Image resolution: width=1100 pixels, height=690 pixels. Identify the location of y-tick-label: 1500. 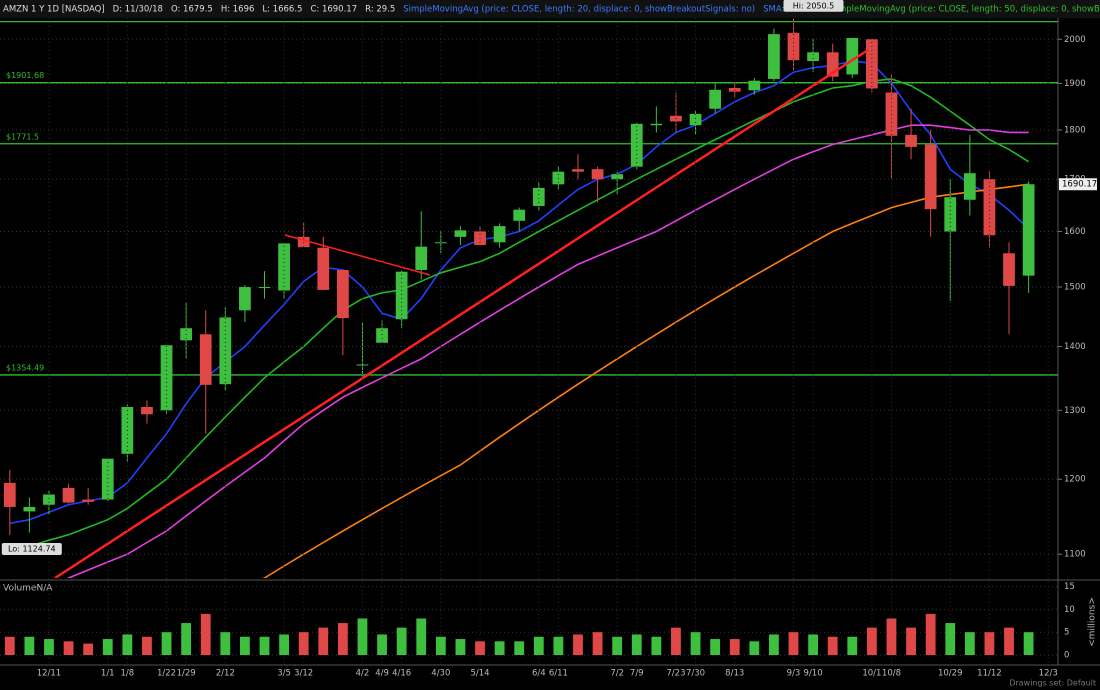
(1075, 288).